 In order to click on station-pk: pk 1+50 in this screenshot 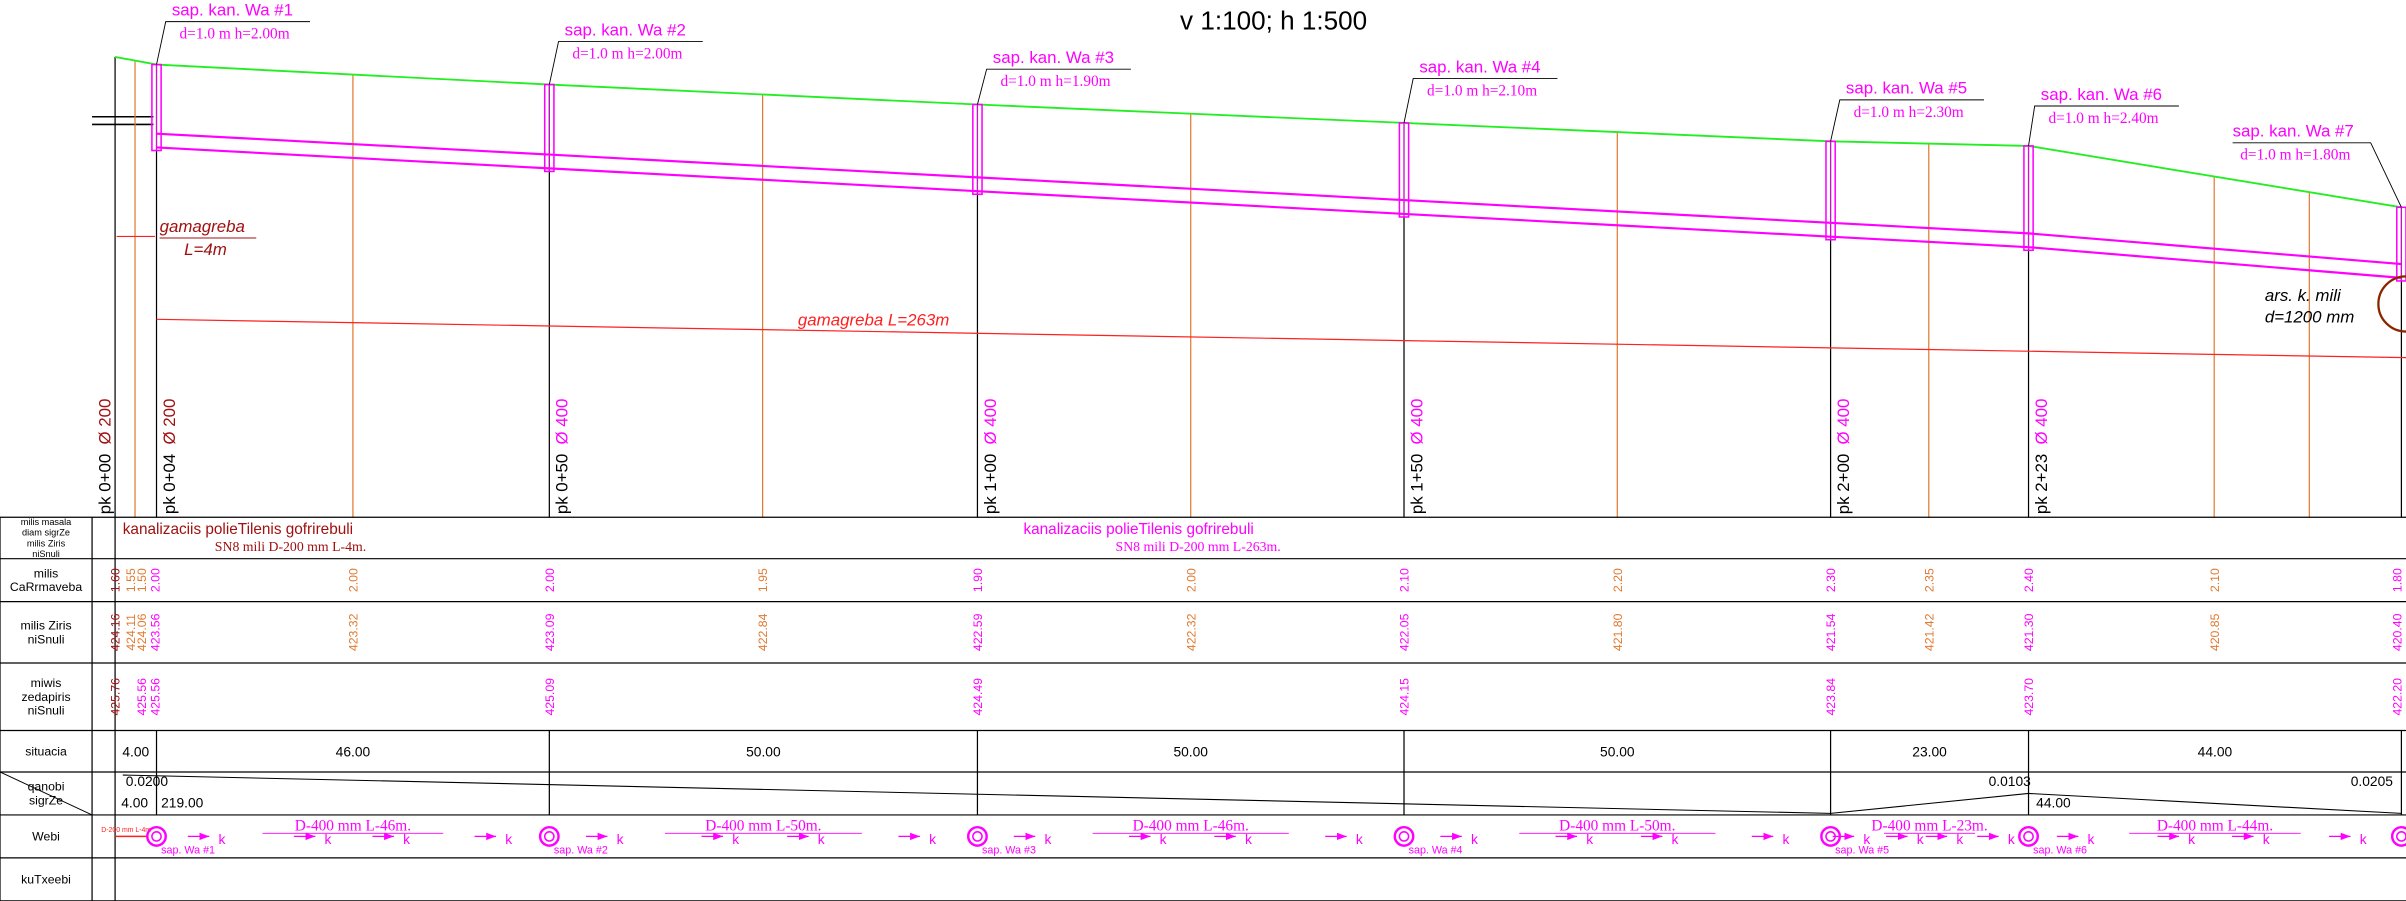, I will do `click(1416, 484)`.